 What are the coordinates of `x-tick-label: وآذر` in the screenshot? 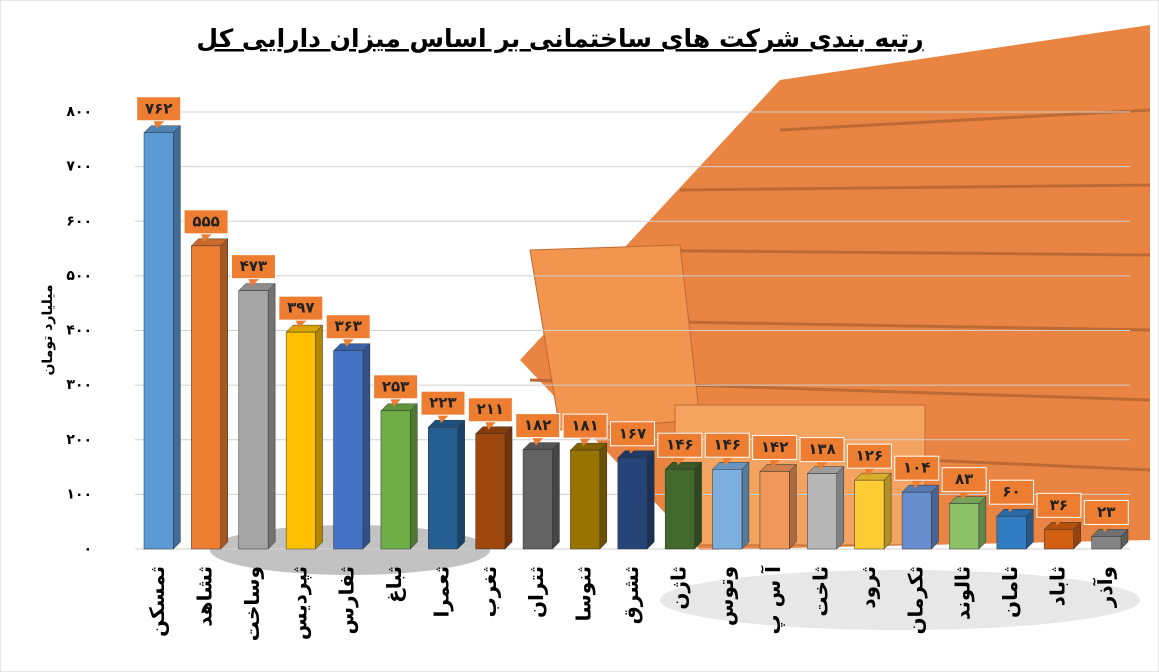 It's located at (1104, 587).